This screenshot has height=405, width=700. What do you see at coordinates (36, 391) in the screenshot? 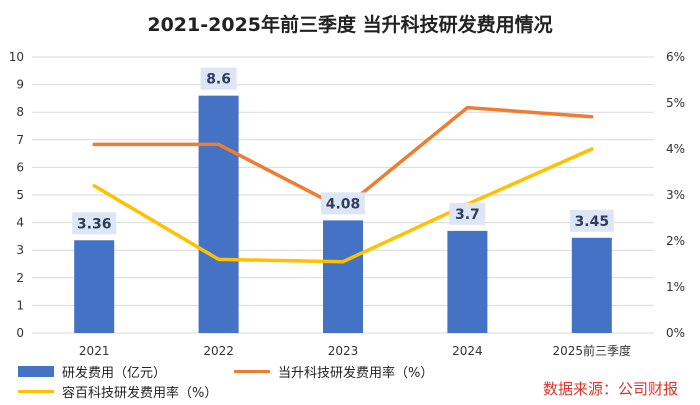
I see `legend-swatch-line2` at bounding box center [36, 391].